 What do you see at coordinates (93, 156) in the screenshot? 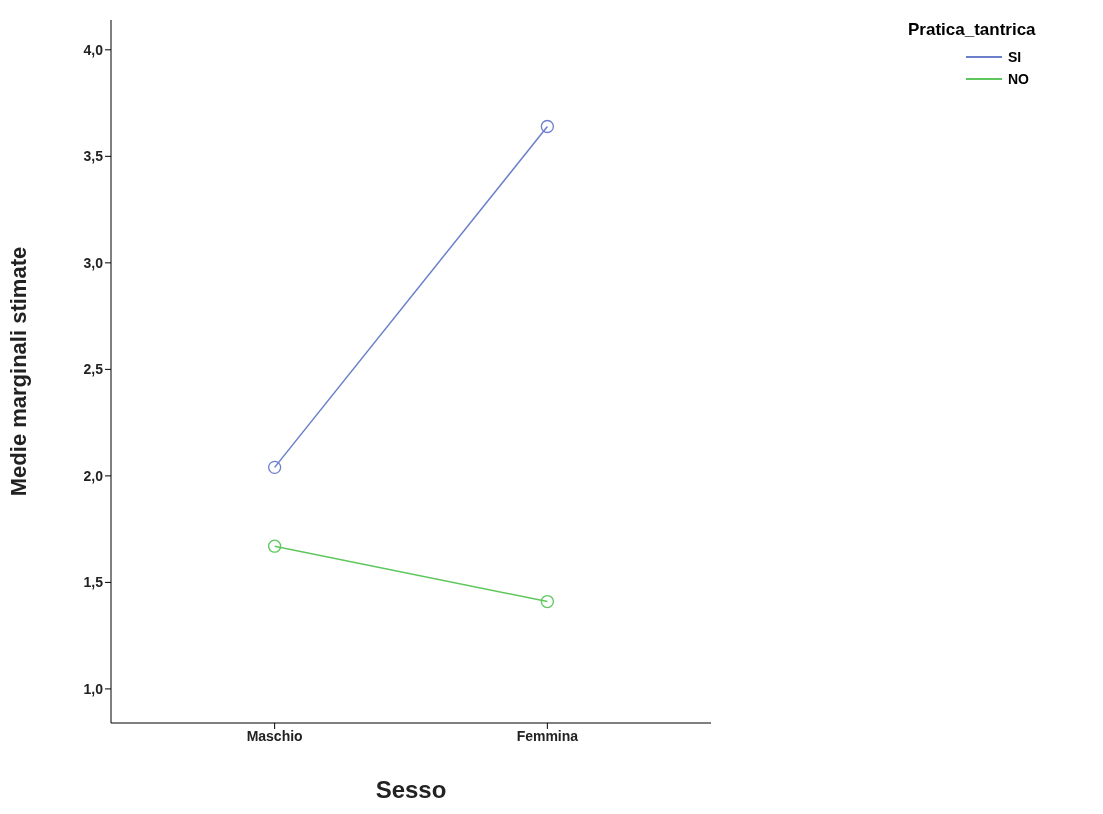
I see `y-tick-label: 3,5` at bounding box center [93, 156].